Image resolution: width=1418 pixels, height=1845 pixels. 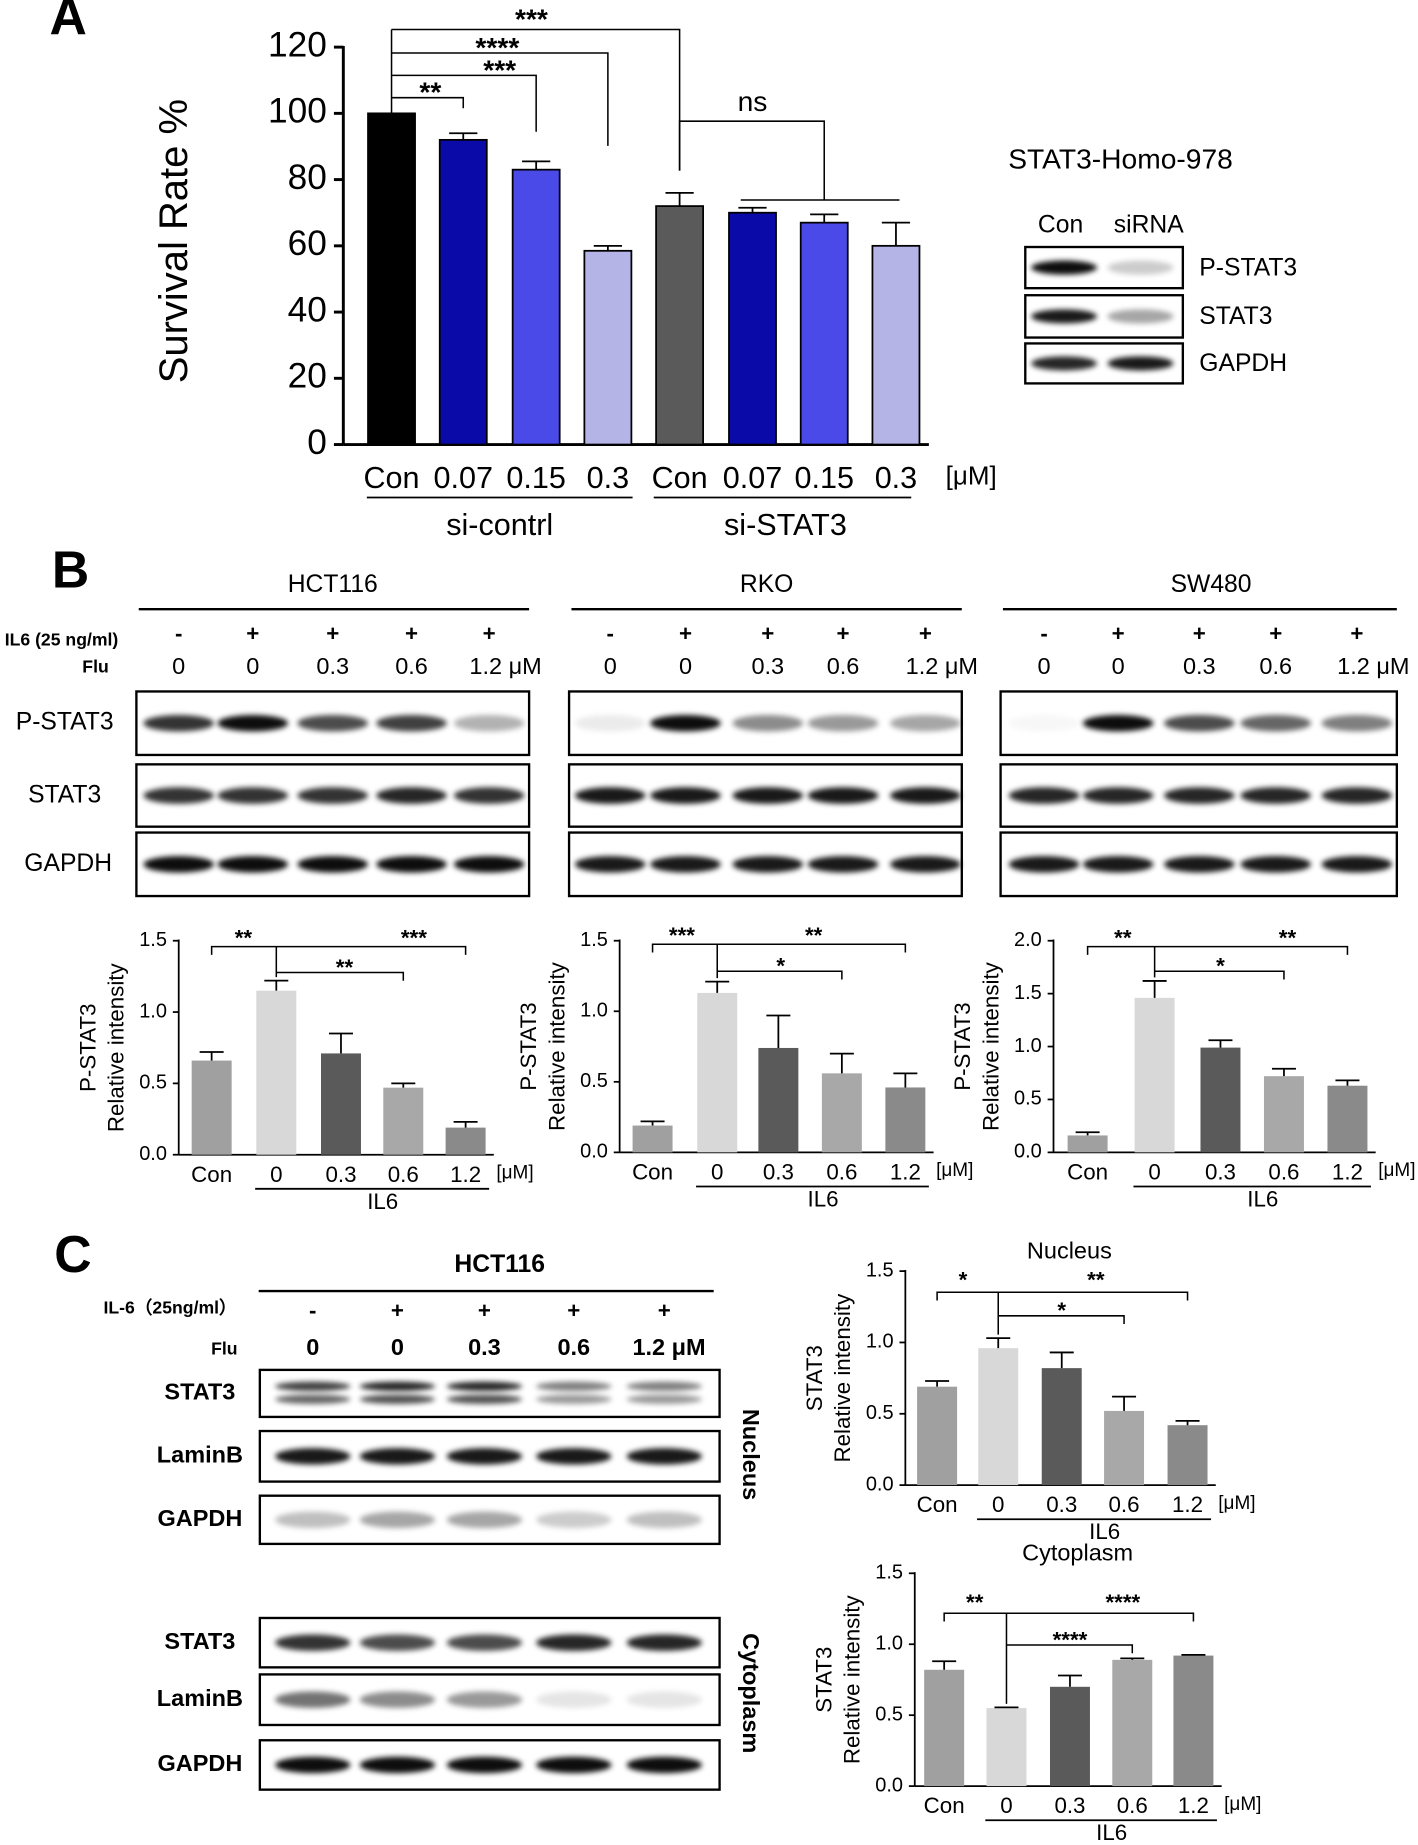 What do you see at coordinates (1069, 1805) in the screenshot?
I see `x-tick-label: 0.3` at bounding box center [1069, 1805].